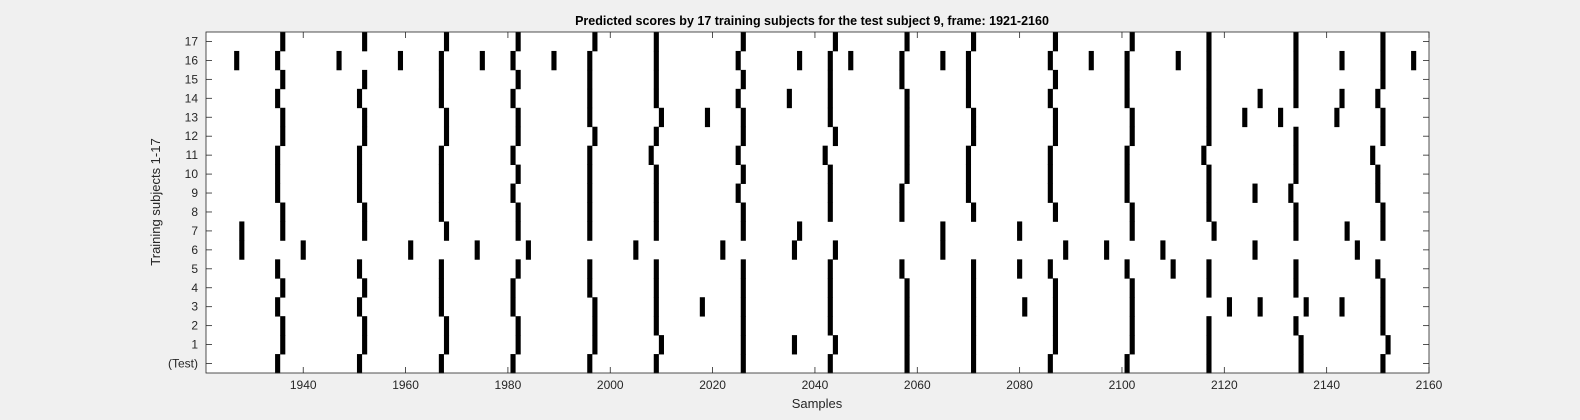 The width and height of the screenshot is (1580, 420). Describe the element at coordinates (192, 136) in the screenshot. I see `y-tick-label-12: 12` at that location.